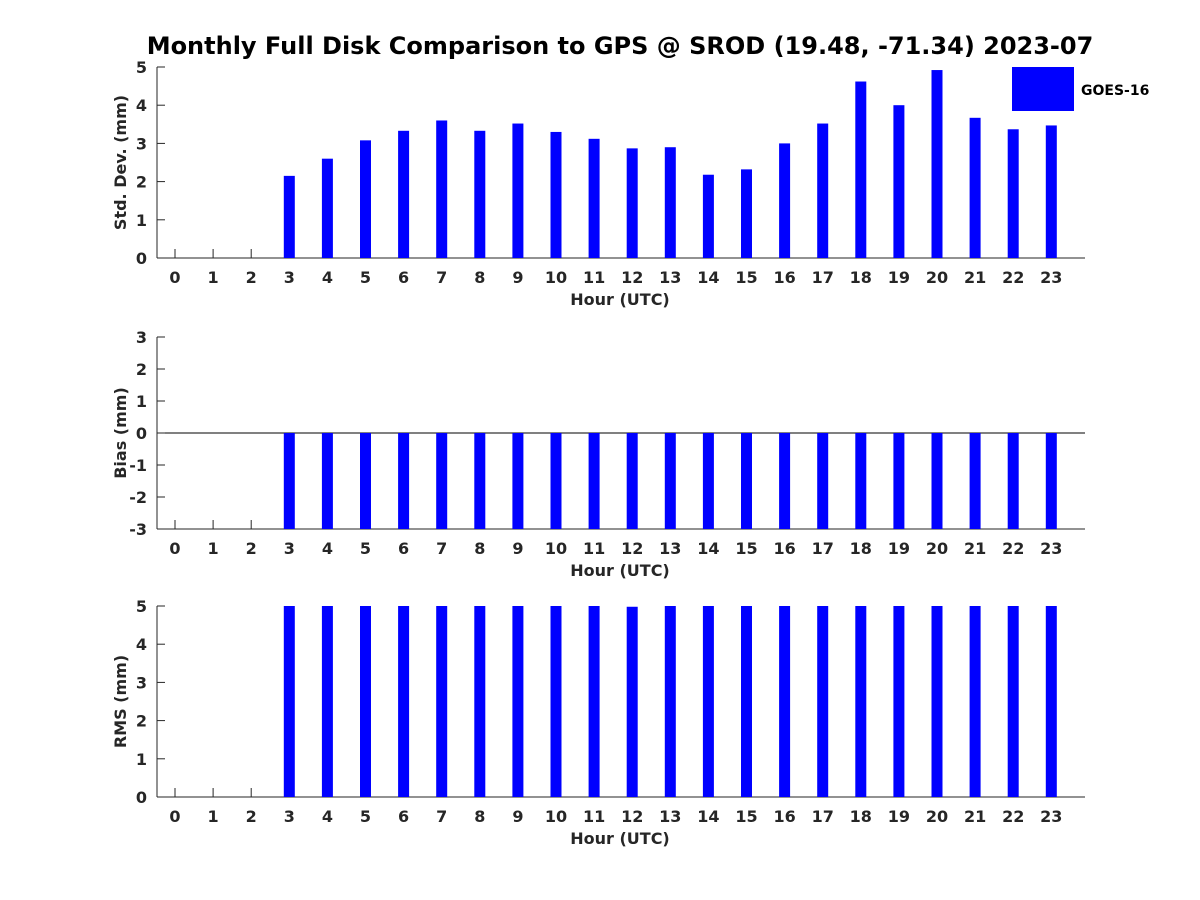  What do you see at coordinates (365, 277) in the screenshot?
I see `x-tick-label: 5` at bounding box center [365, 277].